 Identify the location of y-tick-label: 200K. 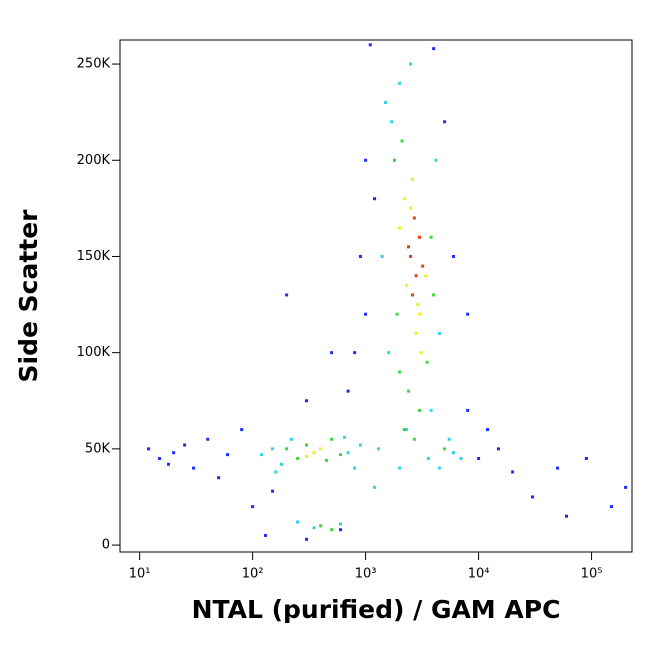
(94, 160).